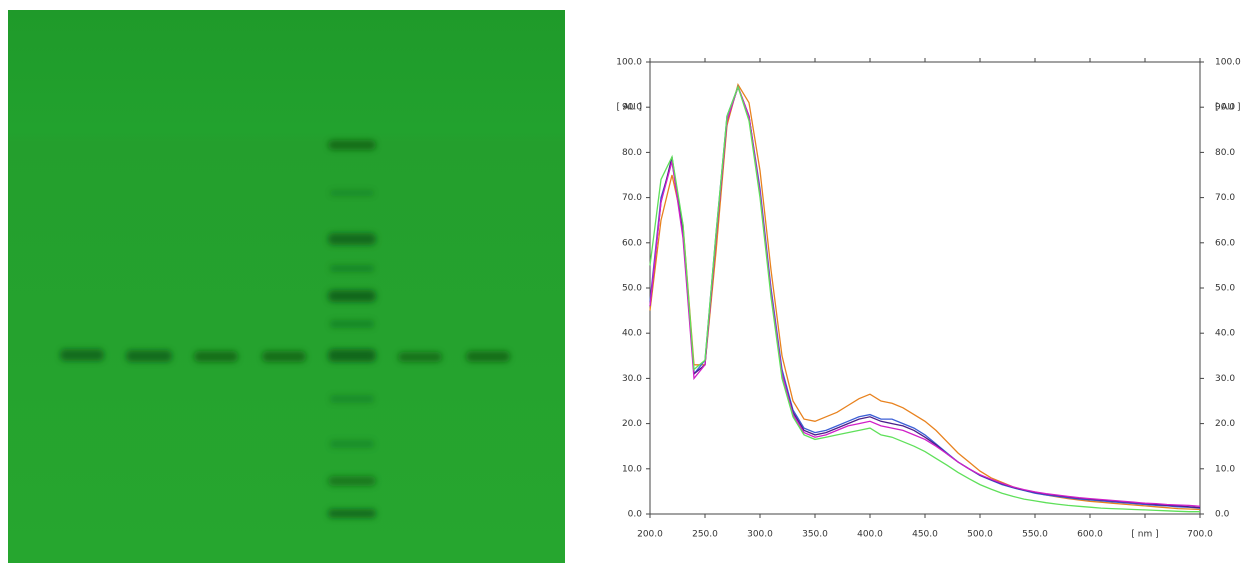 The image size is (1249, 568). I want to click on y-tick-label: 0.0, so click(635, 515).